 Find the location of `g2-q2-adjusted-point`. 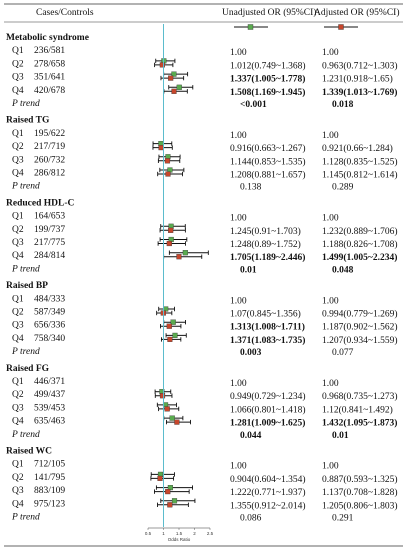

g2-q2-adjusted-point is located at coordinates (171, 230).